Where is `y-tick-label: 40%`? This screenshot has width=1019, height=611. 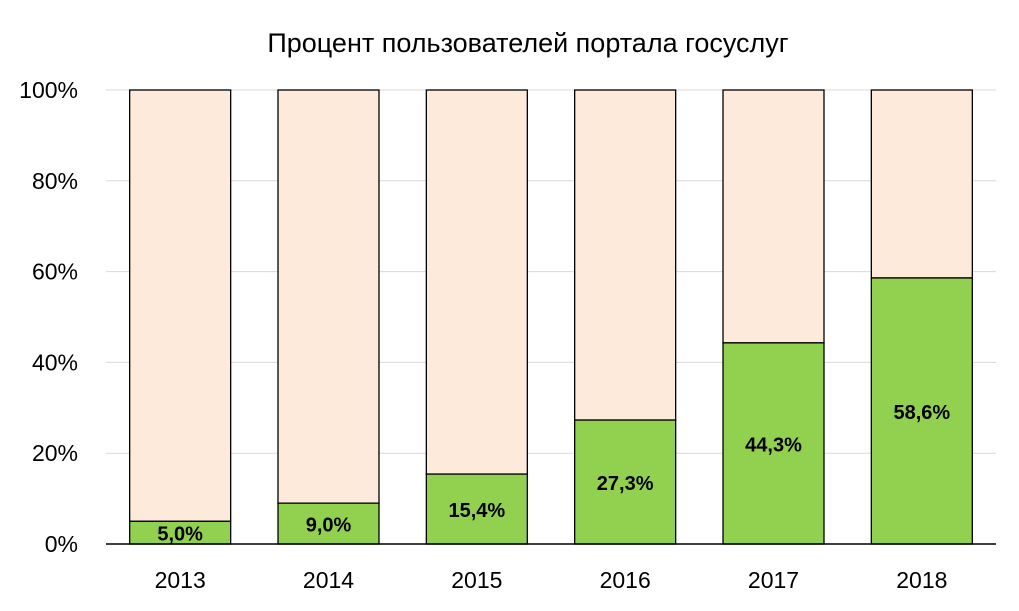 y-tick-label: 40% is located at coordinates (55, 362).